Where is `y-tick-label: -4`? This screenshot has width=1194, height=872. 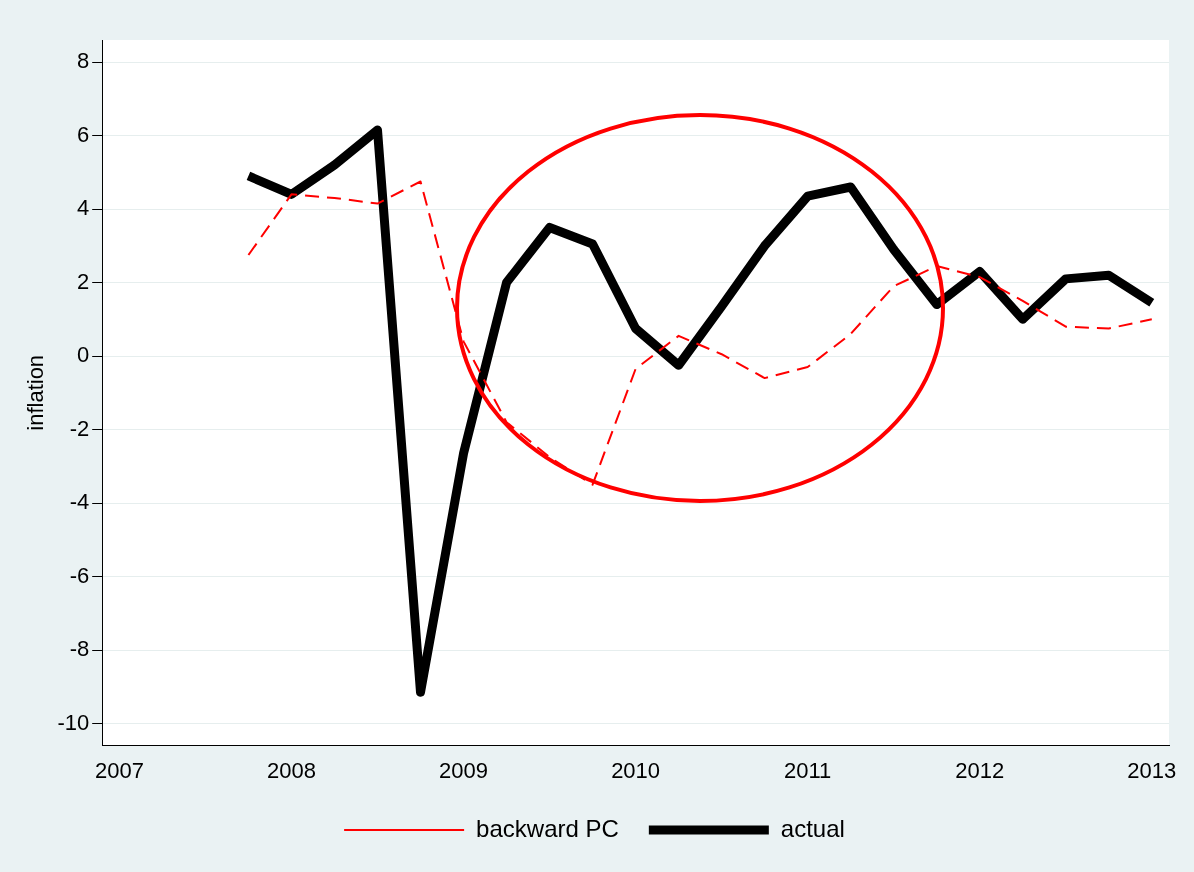 y-tick-label: -4 is located at coordinates (79, 502).